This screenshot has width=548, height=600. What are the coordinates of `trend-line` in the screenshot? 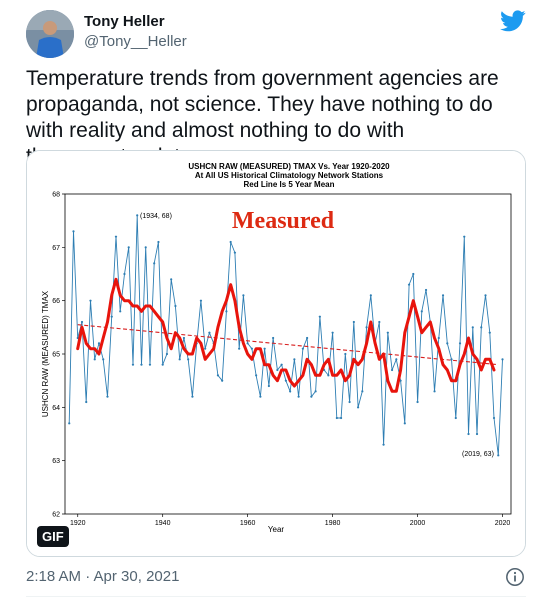 It's located at (288, 345).